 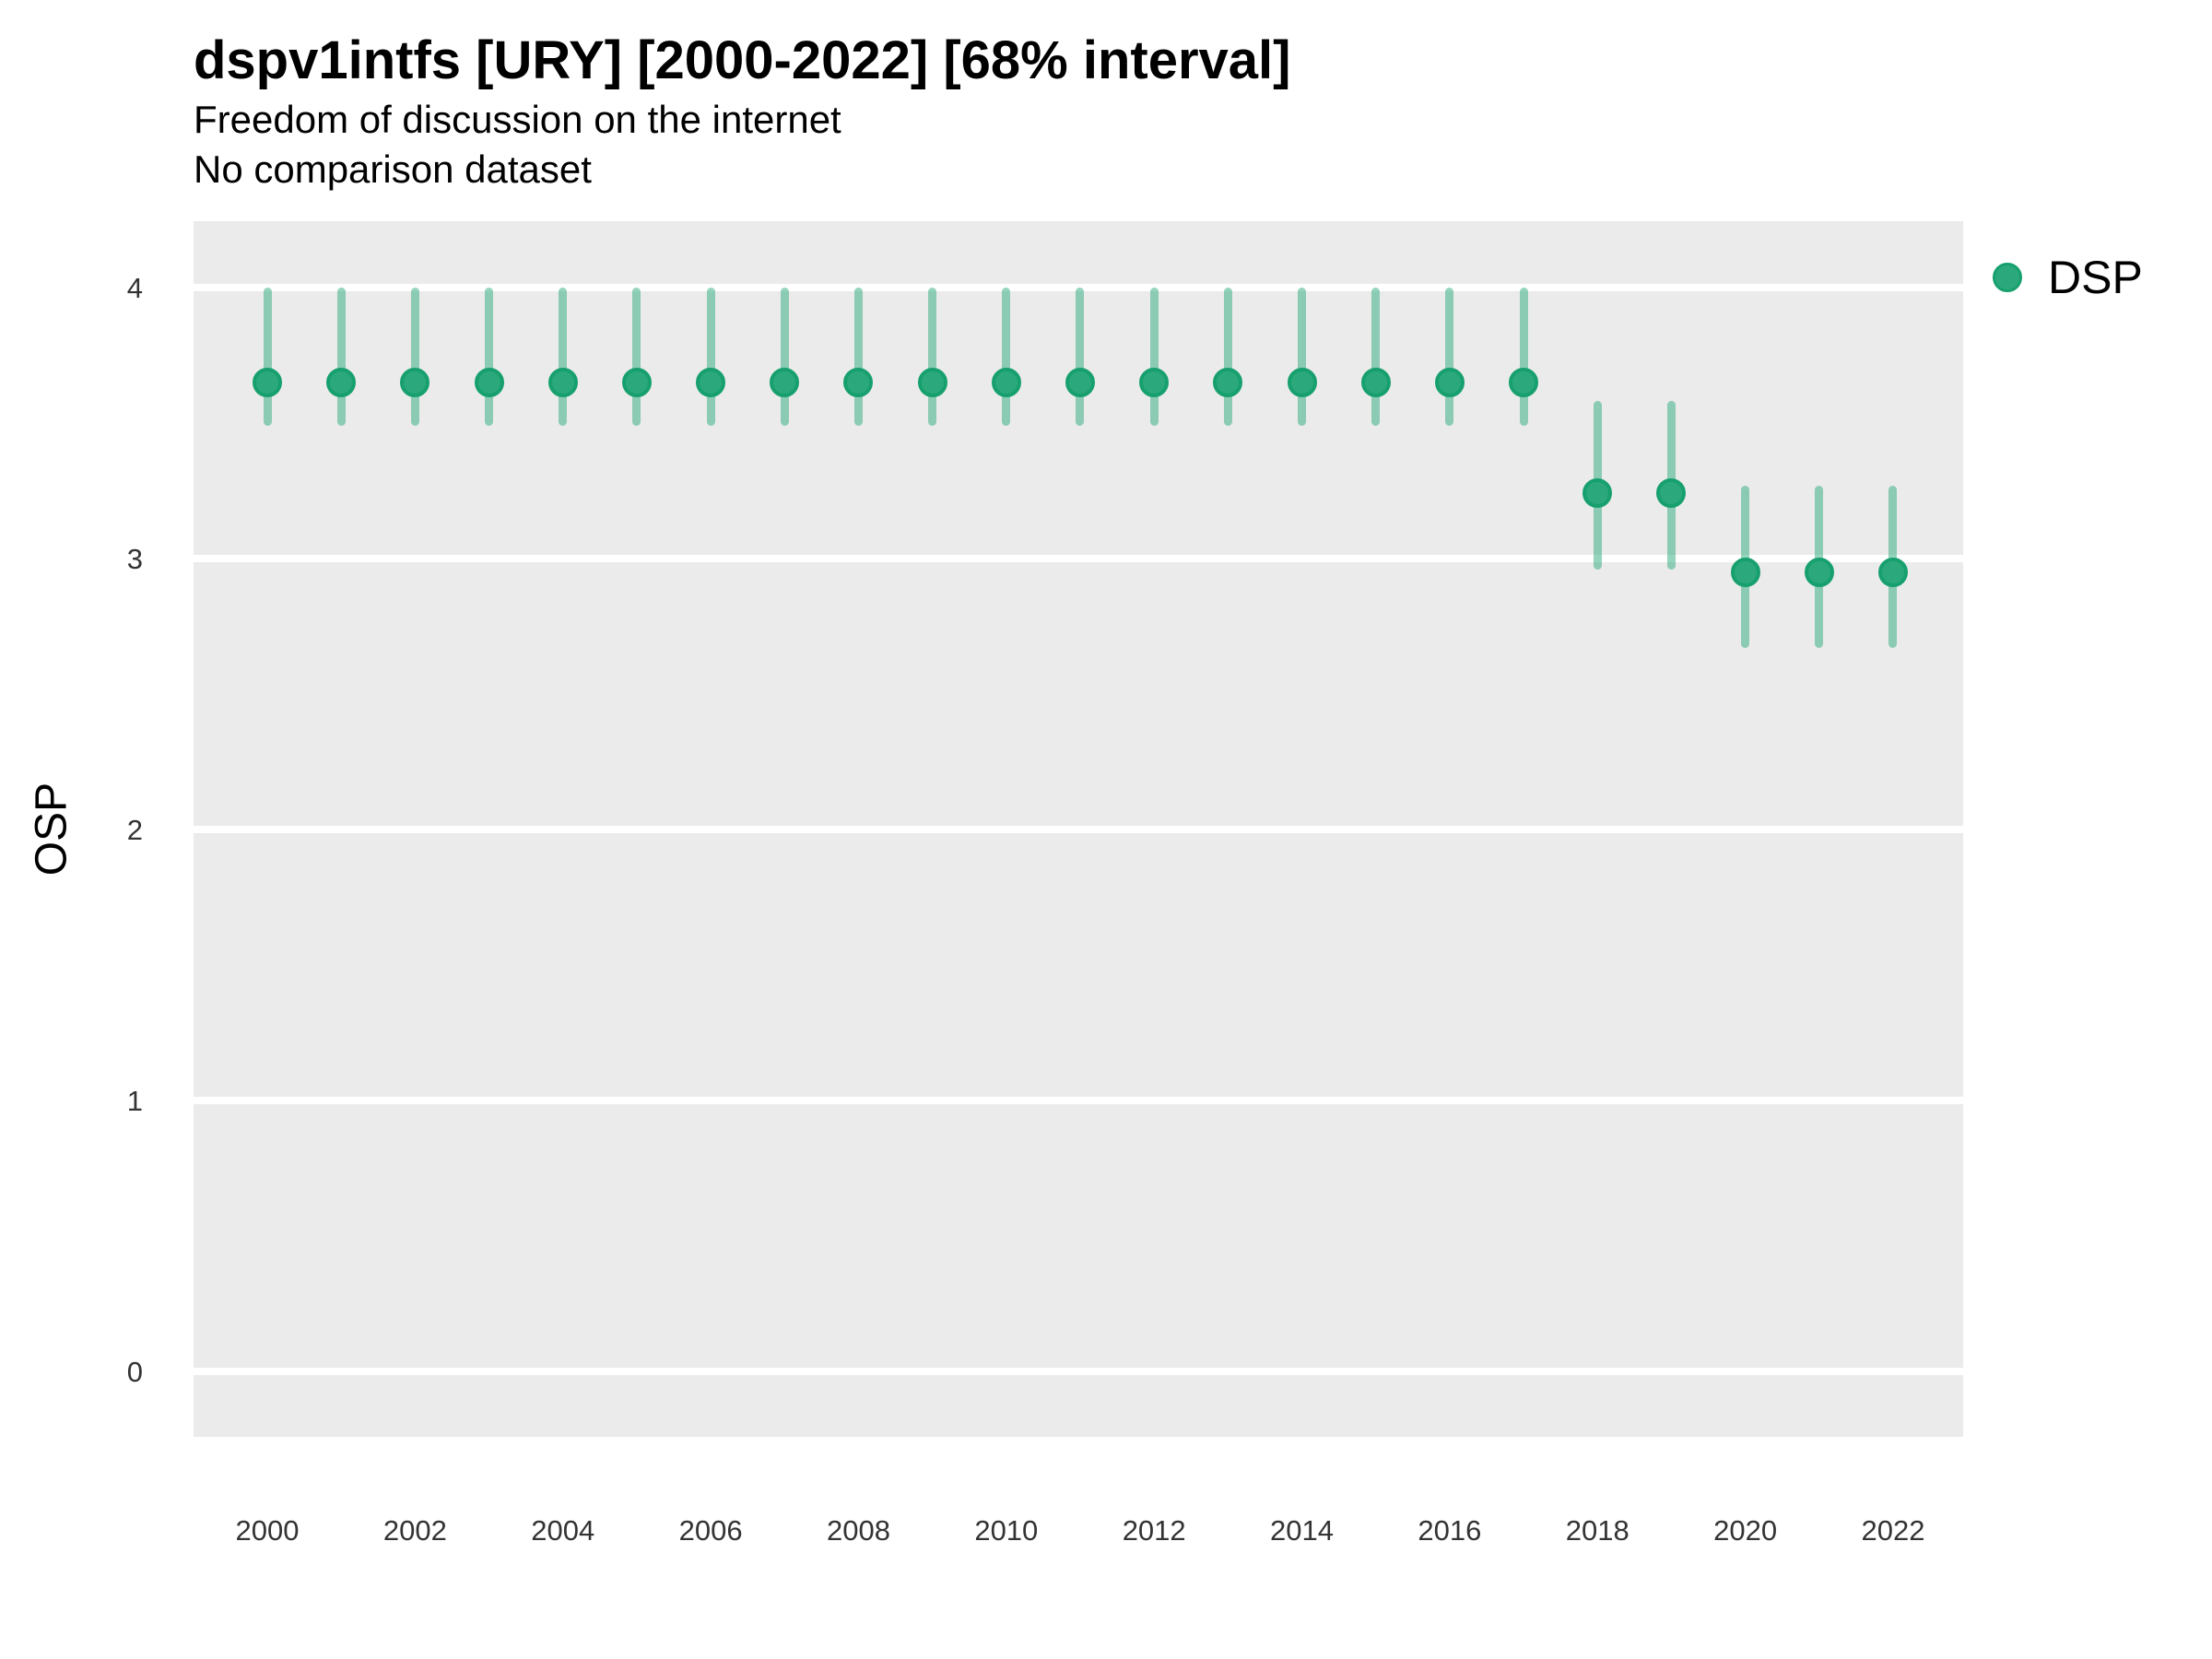 What do you see at coordinates (858, 1530) in the screenshot?
I see `x-tick-label: 2008` at bounding box center [858, 1530].